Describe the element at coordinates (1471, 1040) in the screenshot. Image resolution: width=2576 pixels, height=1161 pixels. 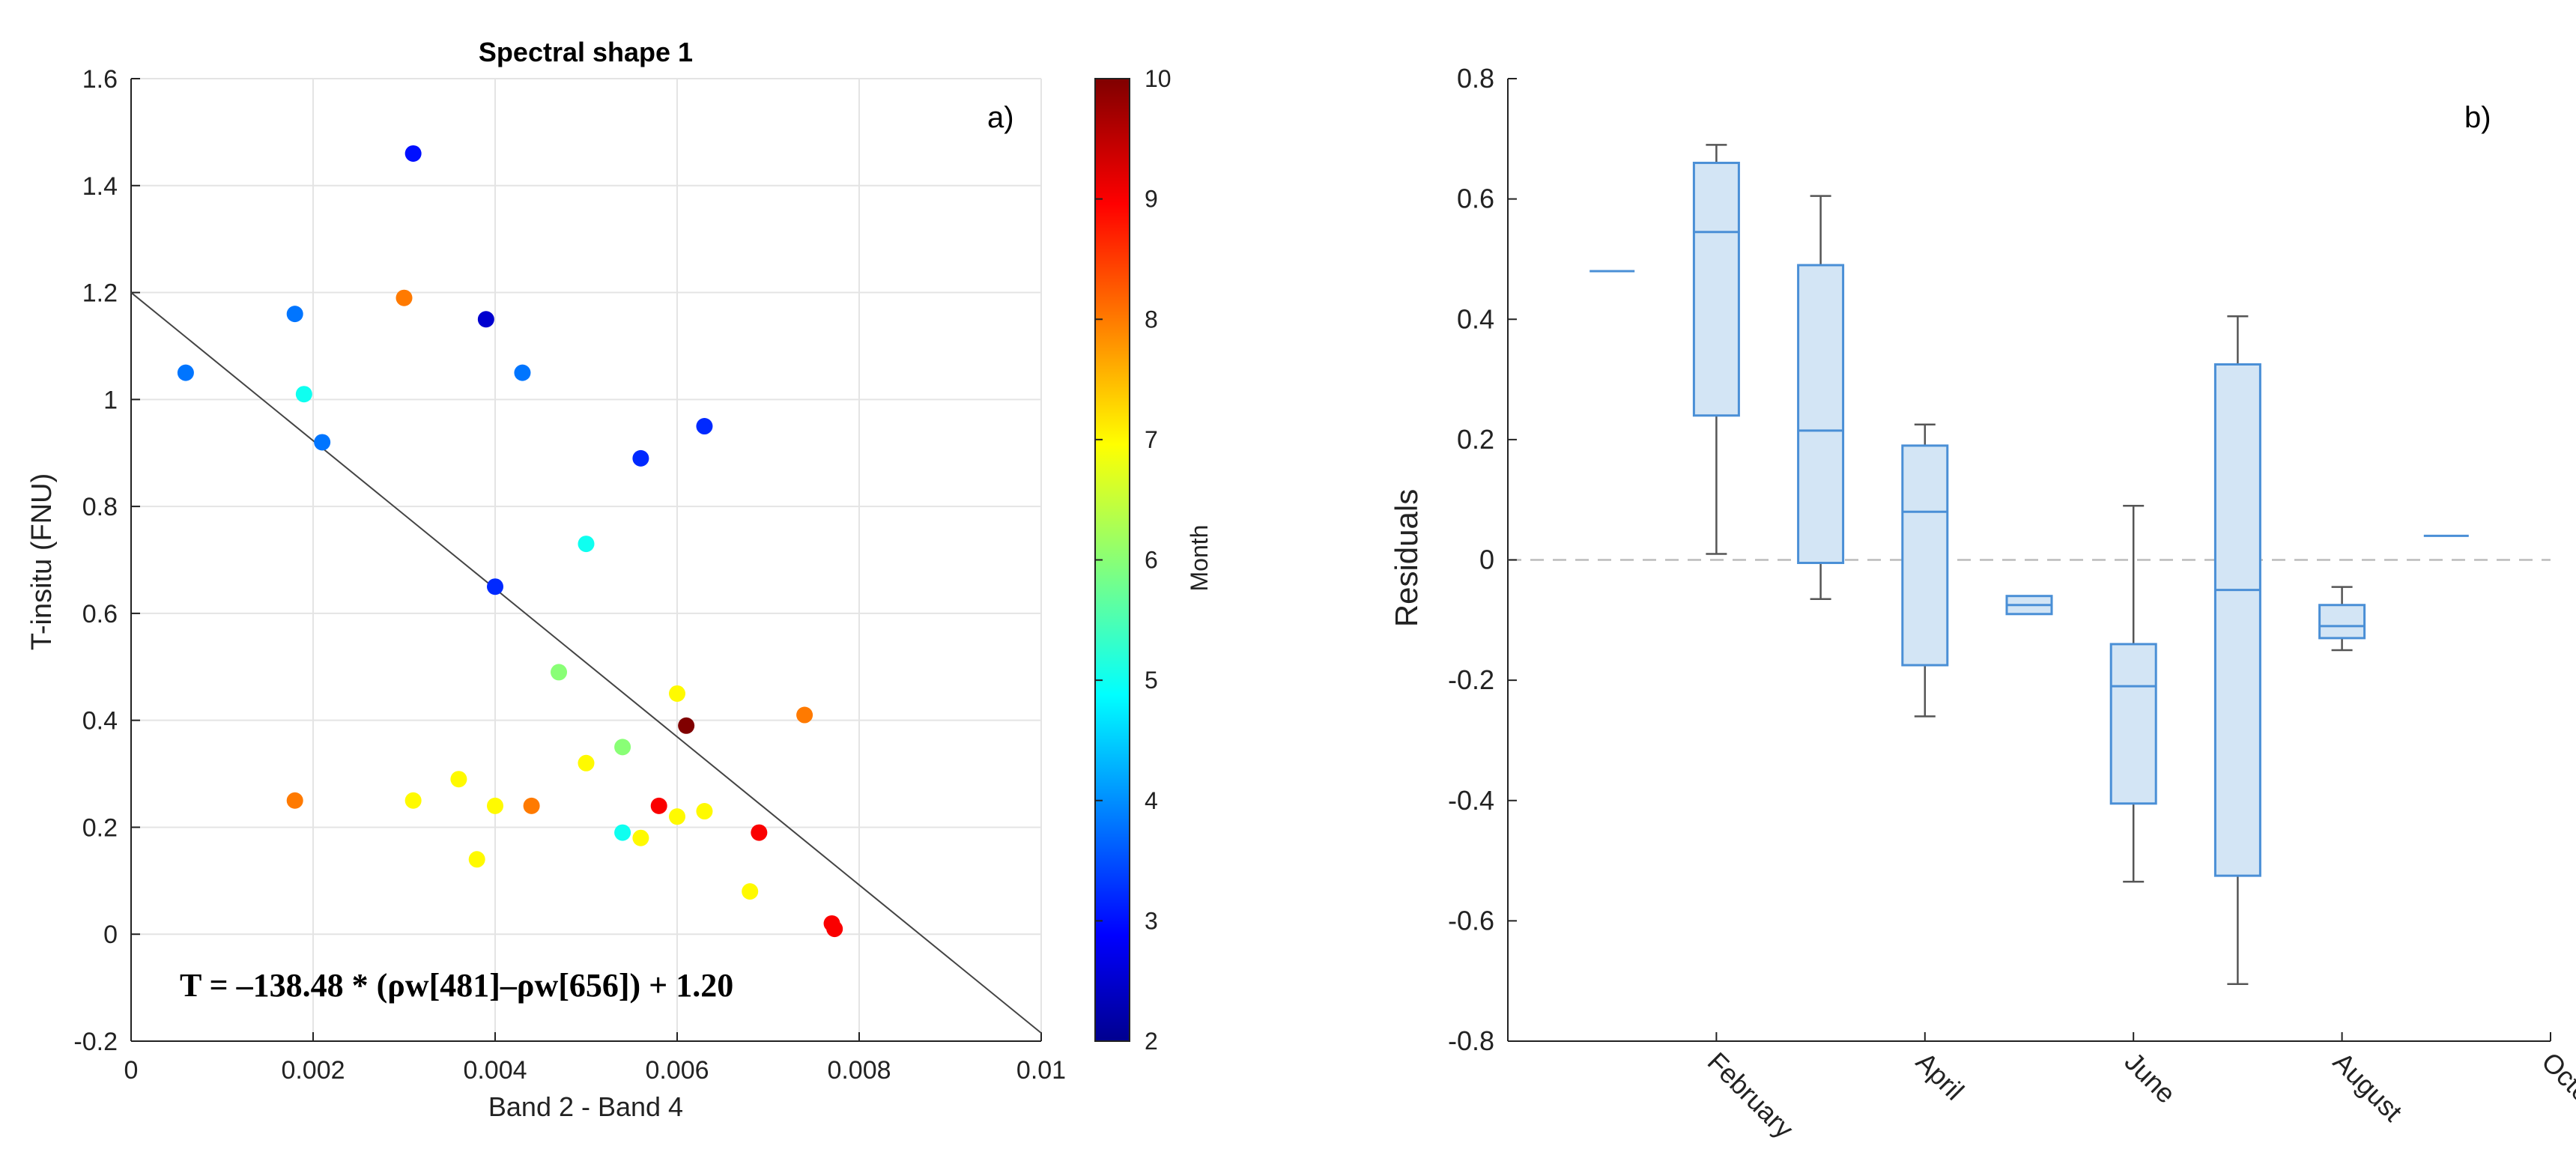
I see `panel-b-y-tick-label: -0.8` at that location.